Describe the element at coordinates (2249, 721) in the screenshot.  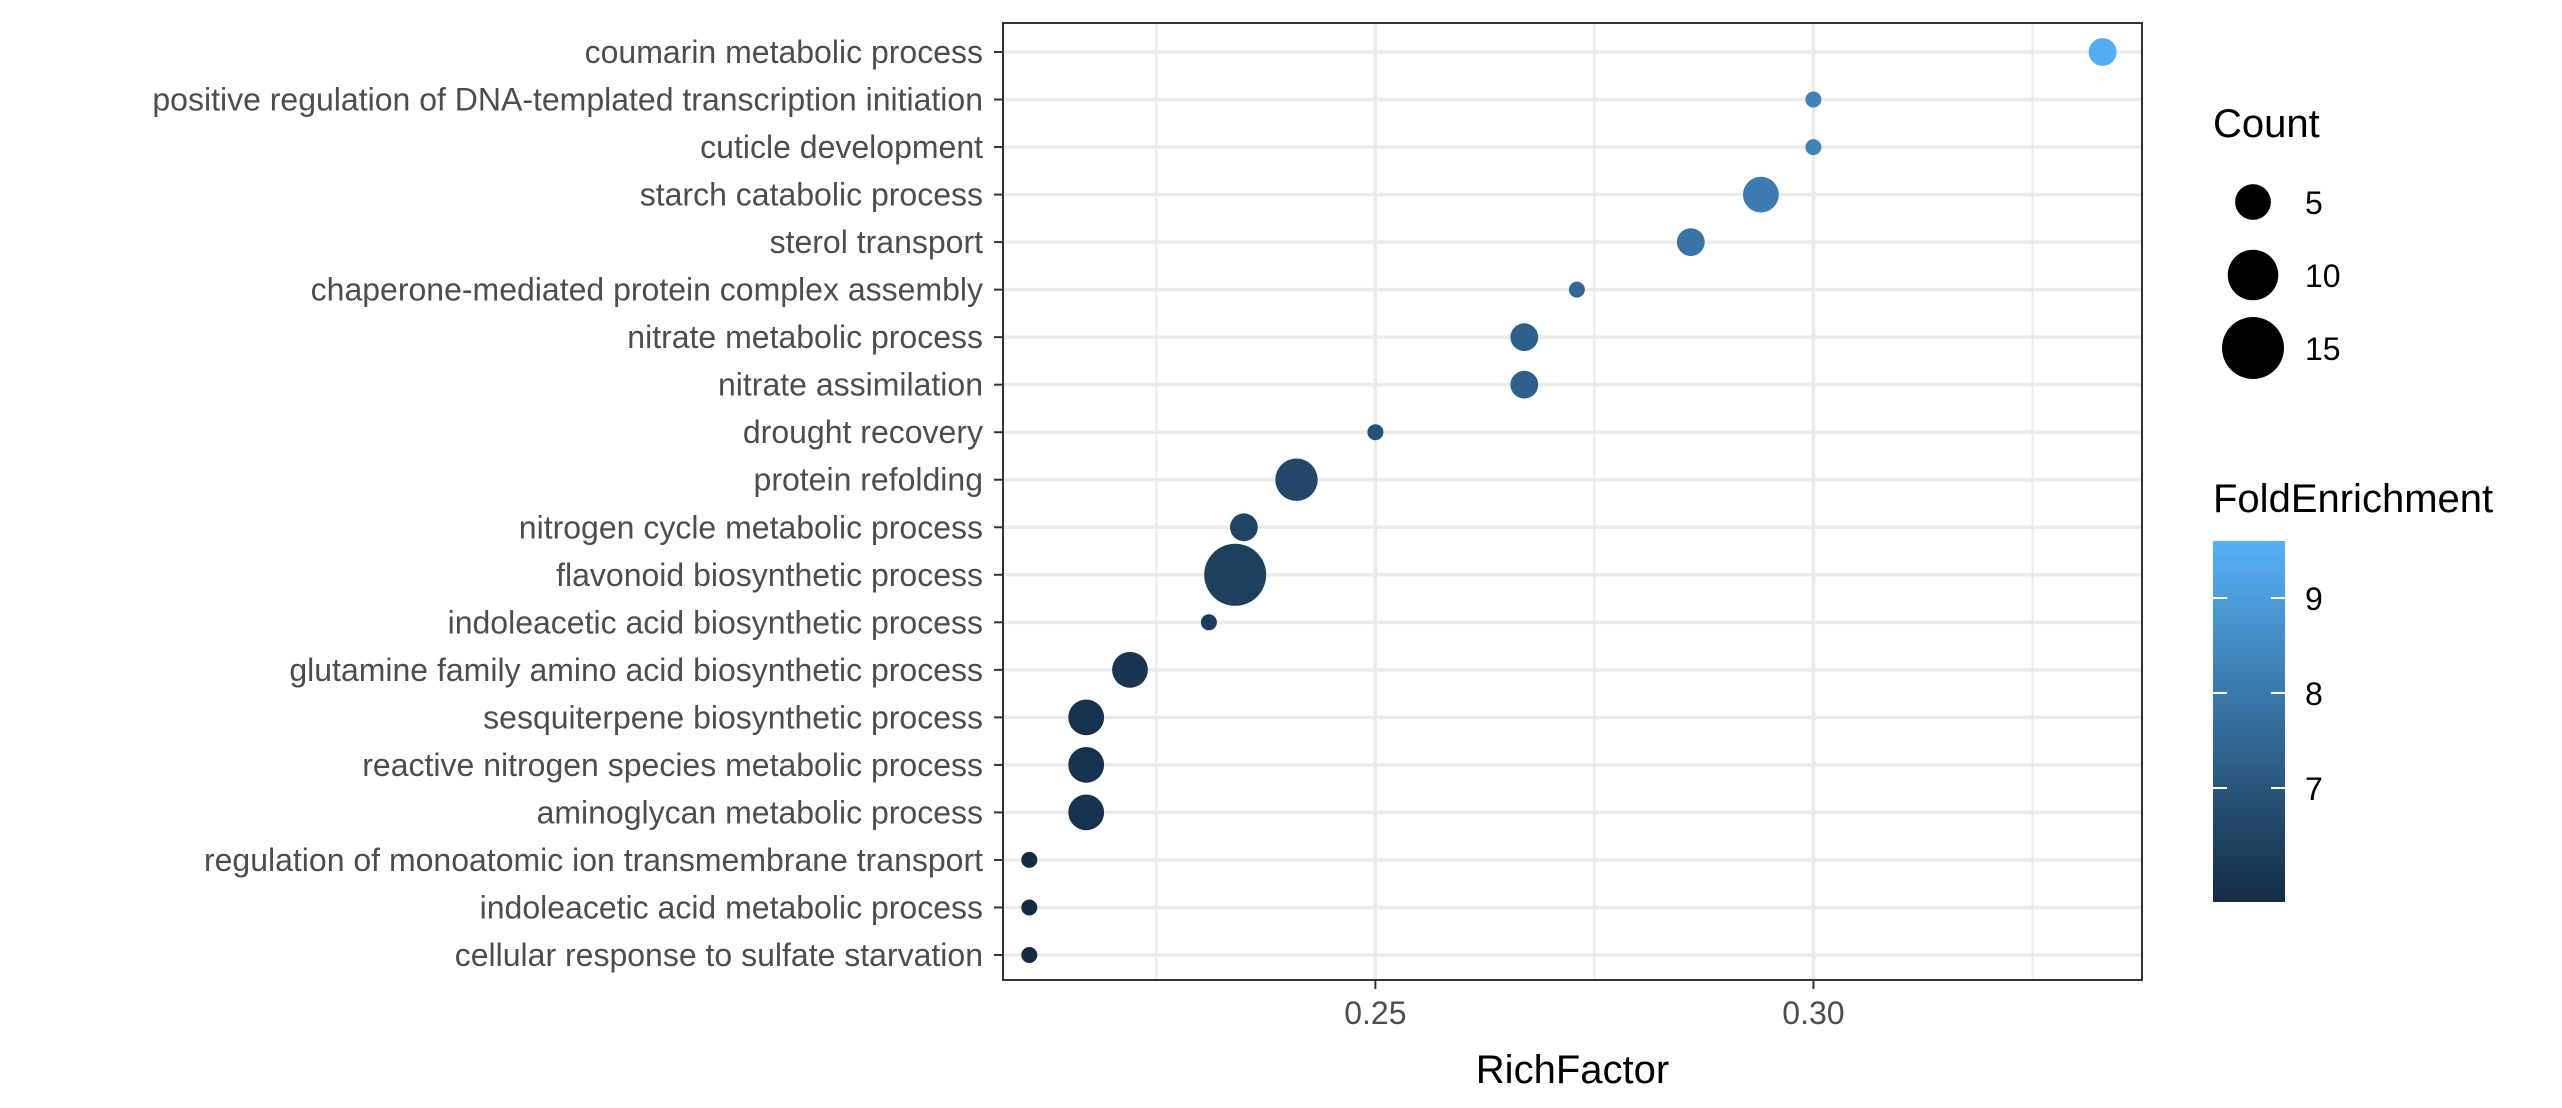
I see `fold-enrichment-colorbar` at that location.